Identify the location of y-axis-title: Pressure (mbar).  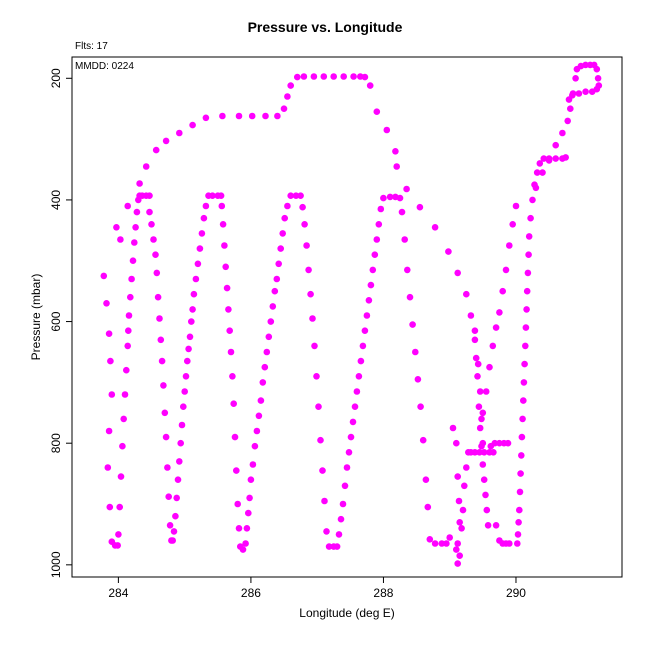
(36, 317).